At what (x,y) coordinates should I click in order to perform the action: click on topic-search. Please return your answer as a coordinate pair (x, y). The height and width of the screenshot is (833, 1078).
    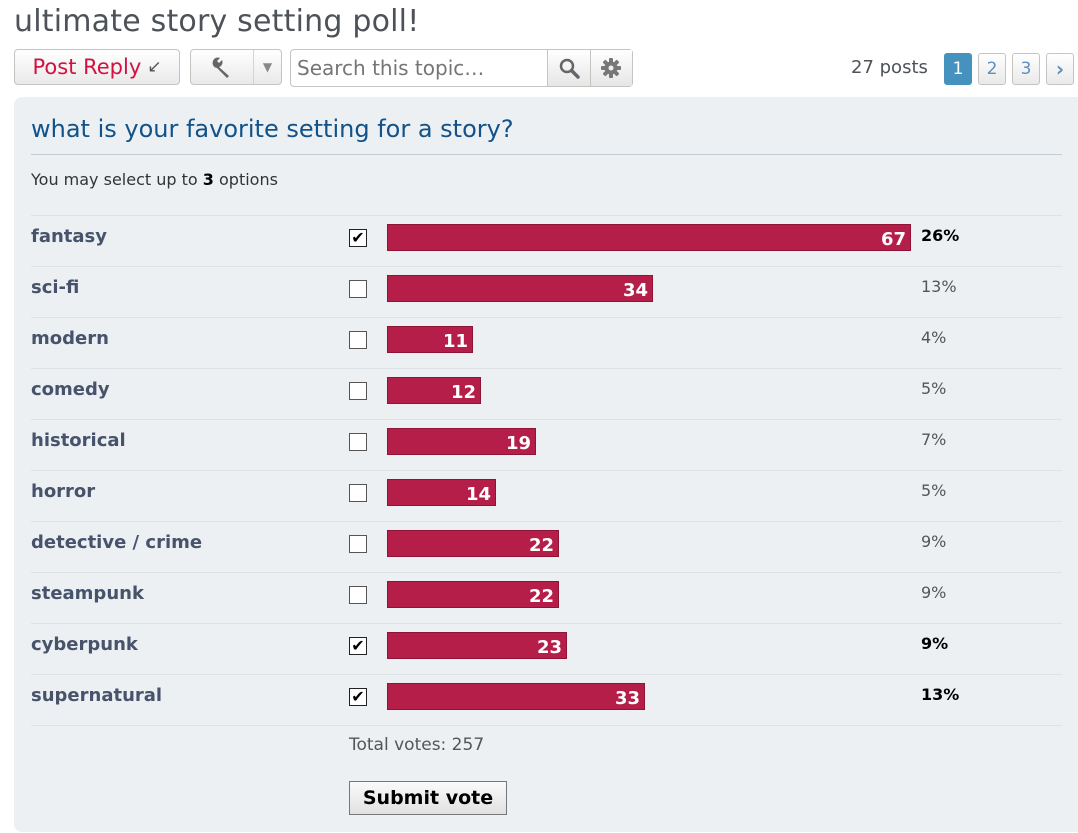
    Looking at the image, I should click on (461, 68).